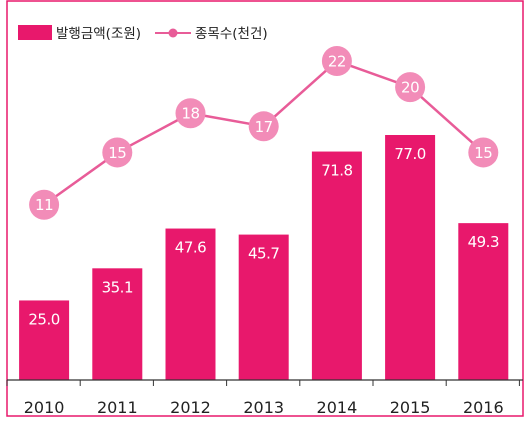 The image size is (530, 421). I want to click on x-tick-label: 2012, so click(190, 407).